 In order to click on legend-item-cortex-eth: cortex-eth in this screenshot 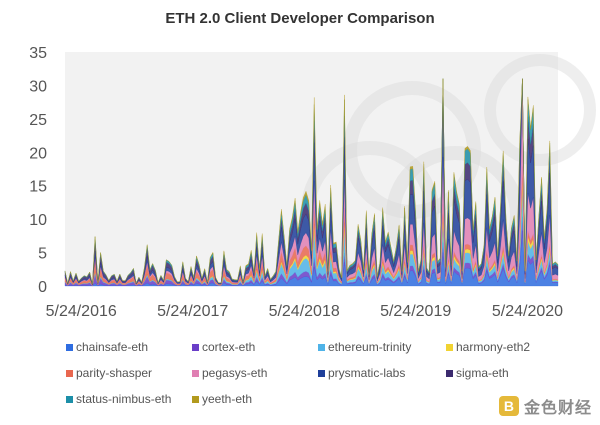, I will do `click(255, 347)`.